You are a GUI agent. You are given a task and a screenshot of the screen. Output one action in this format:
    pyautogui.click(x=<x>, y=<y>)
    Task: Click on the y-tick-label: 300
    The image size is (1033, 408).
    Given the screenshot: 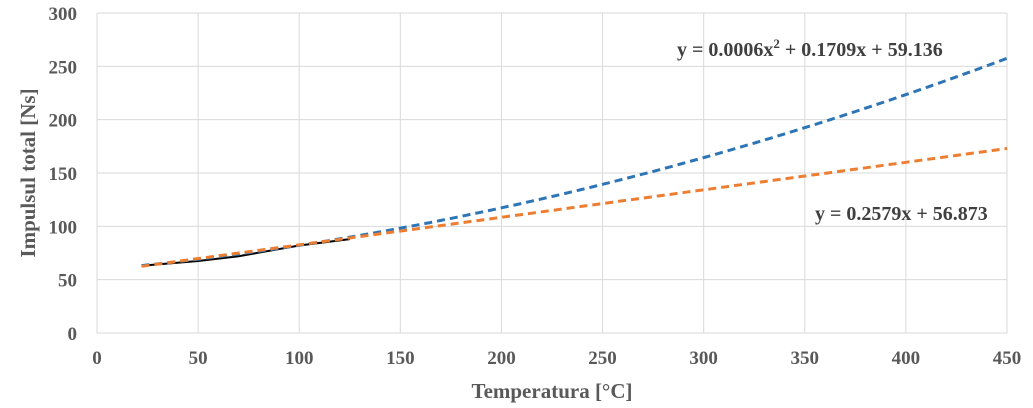 What is the action you would take?
    pyautogui.click(x=63, y=14)
    